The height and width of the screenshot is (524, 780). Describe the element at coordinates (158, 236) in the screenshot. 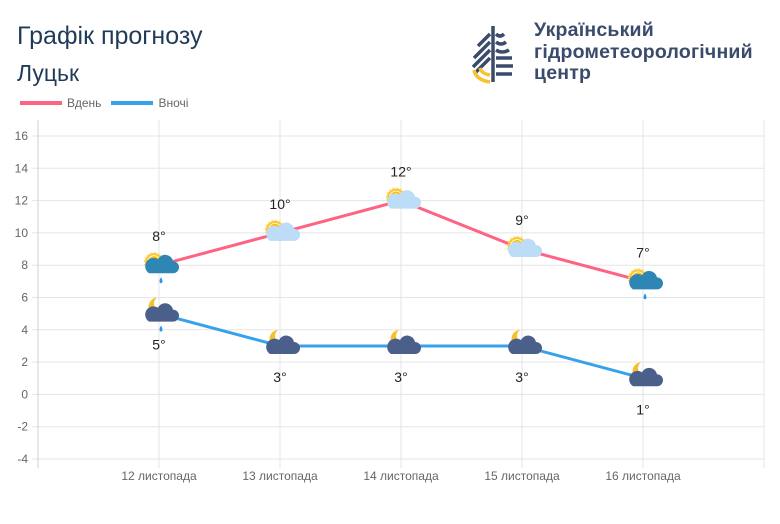

I see `data-label: 8°` at that location.